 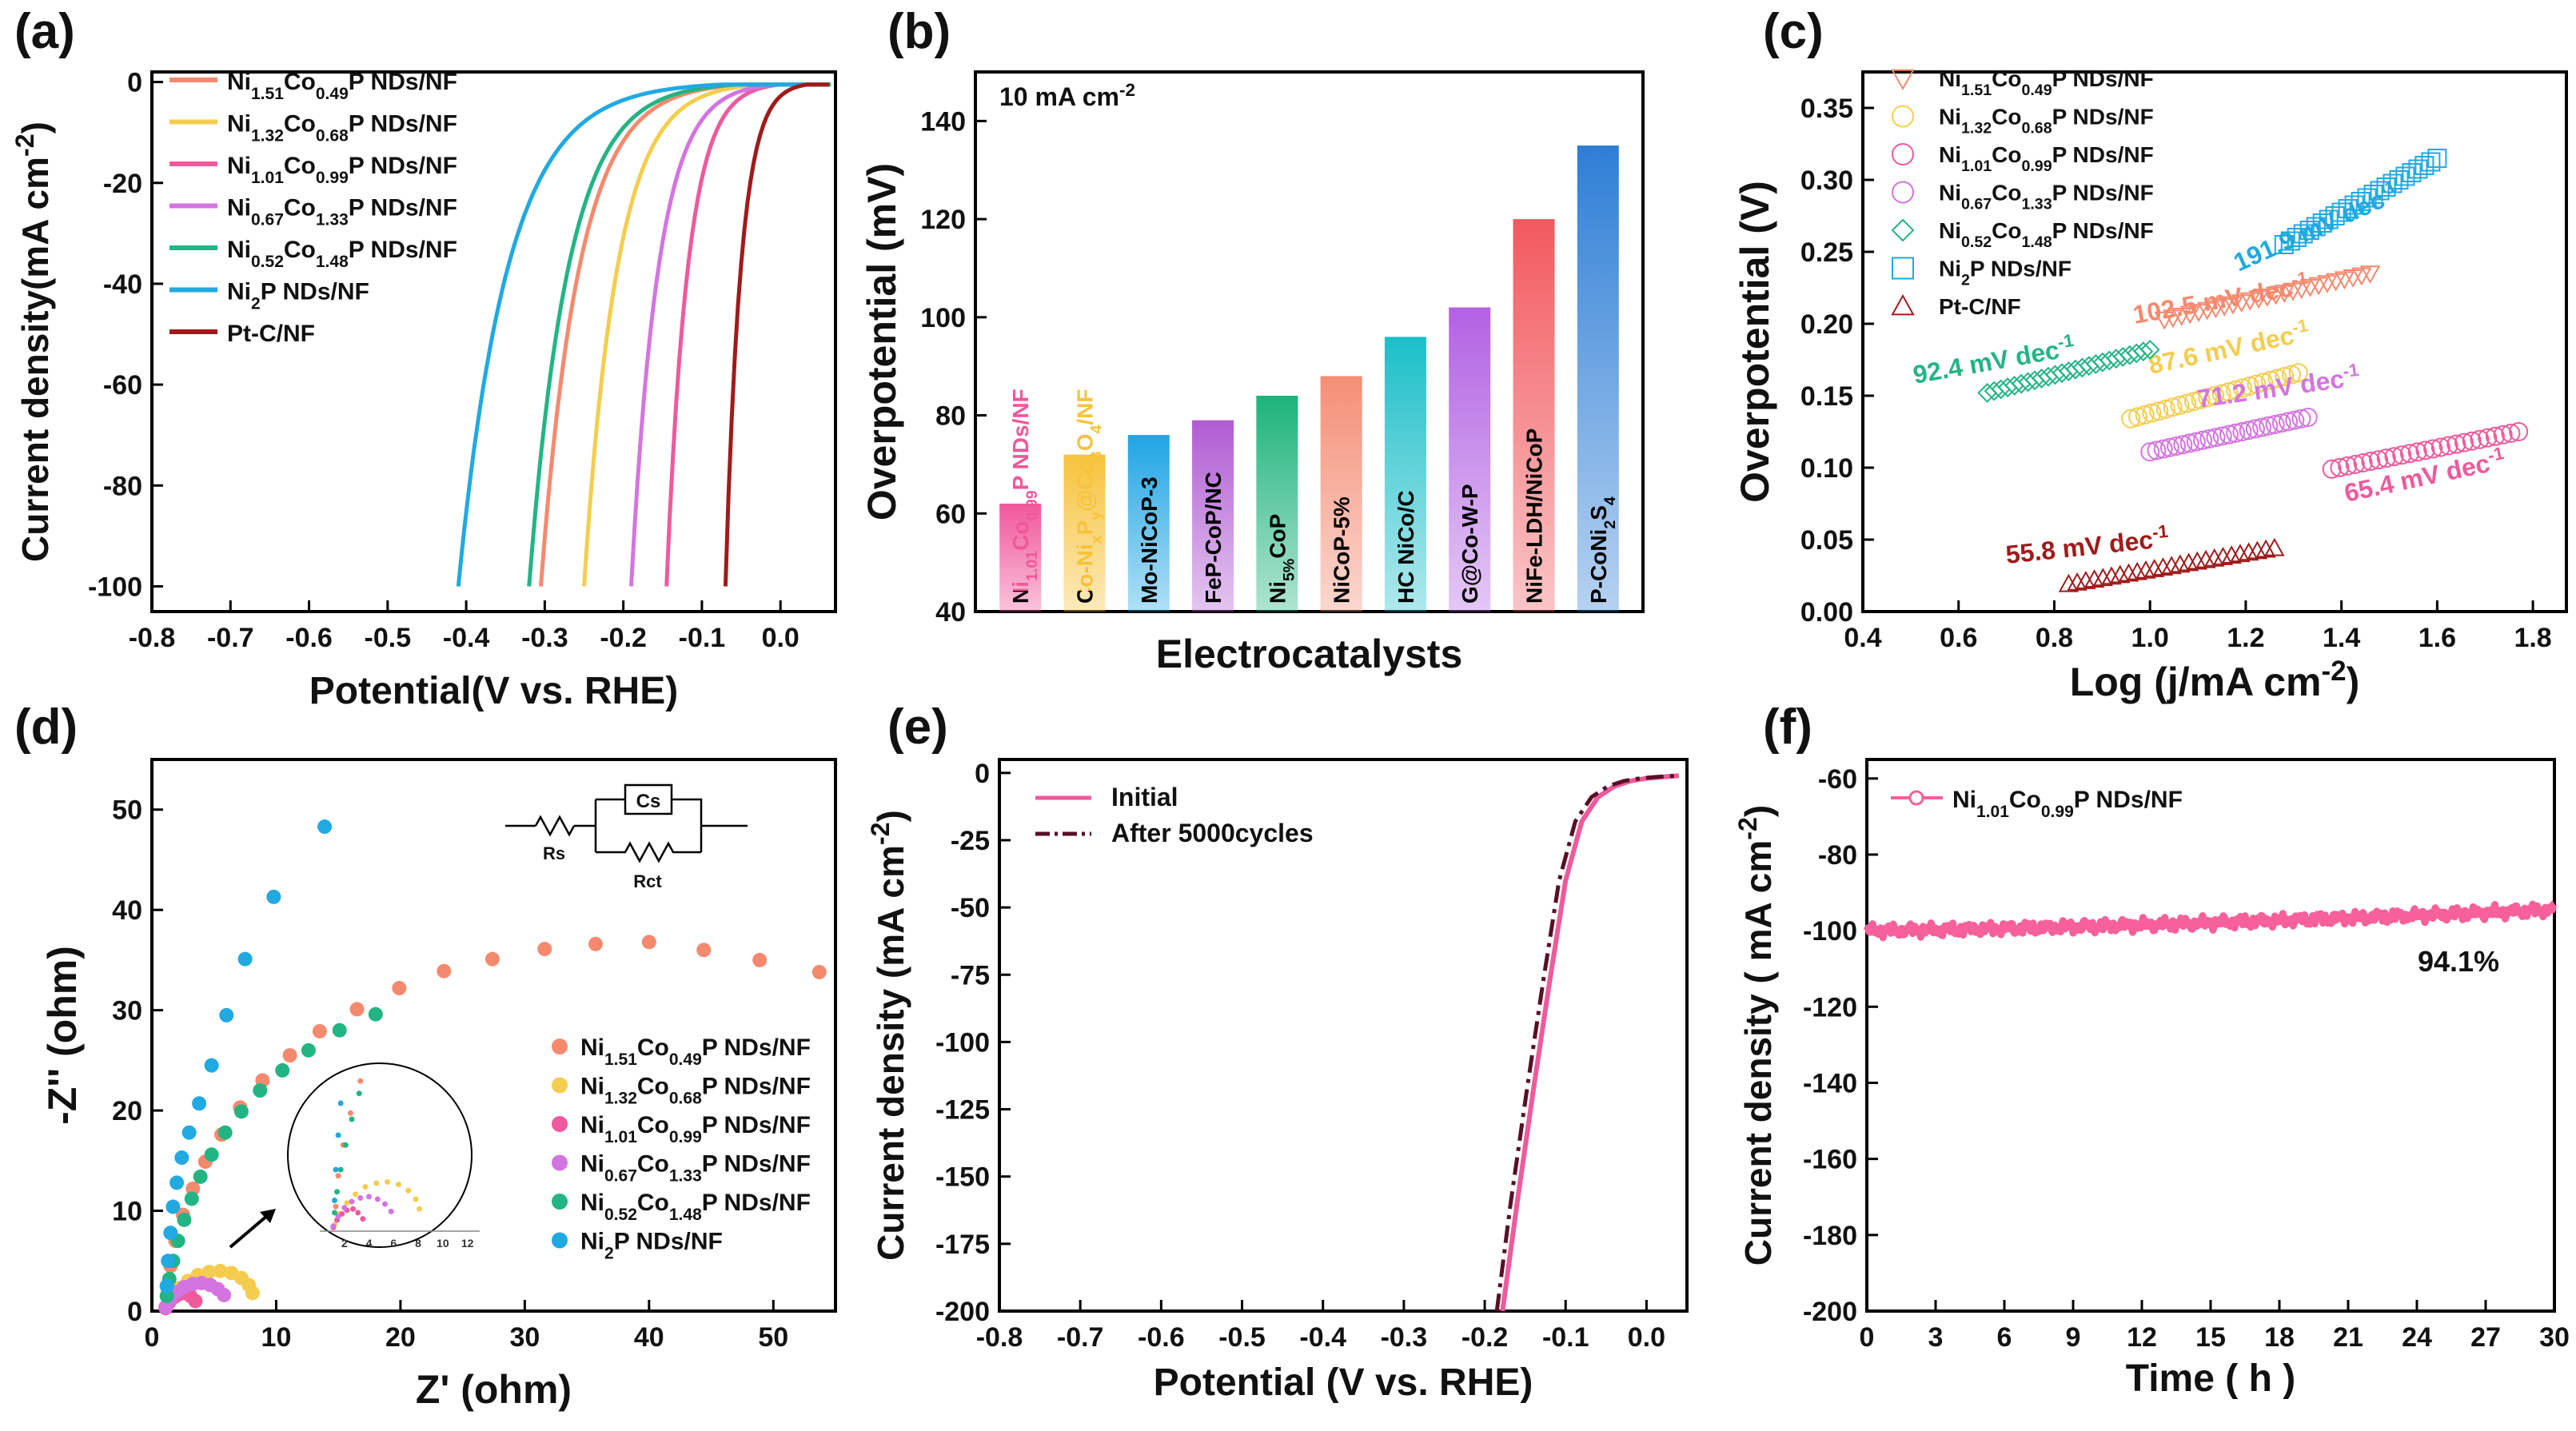 What do you see at coordinates (1830, 1007) in the screenshot?
I see `f-y-tick-label: -120` at bounding box center [1830, 1007].